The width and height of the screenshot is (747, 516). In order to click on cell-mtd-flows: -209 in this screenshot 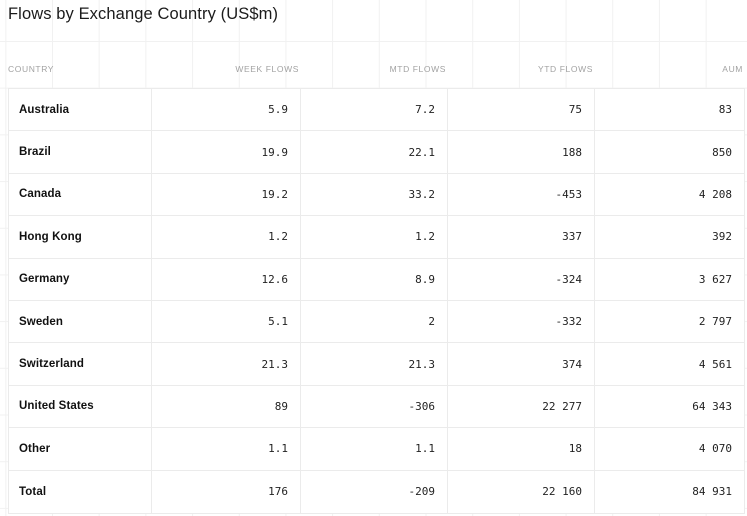, I will do `click(374, 491)`.